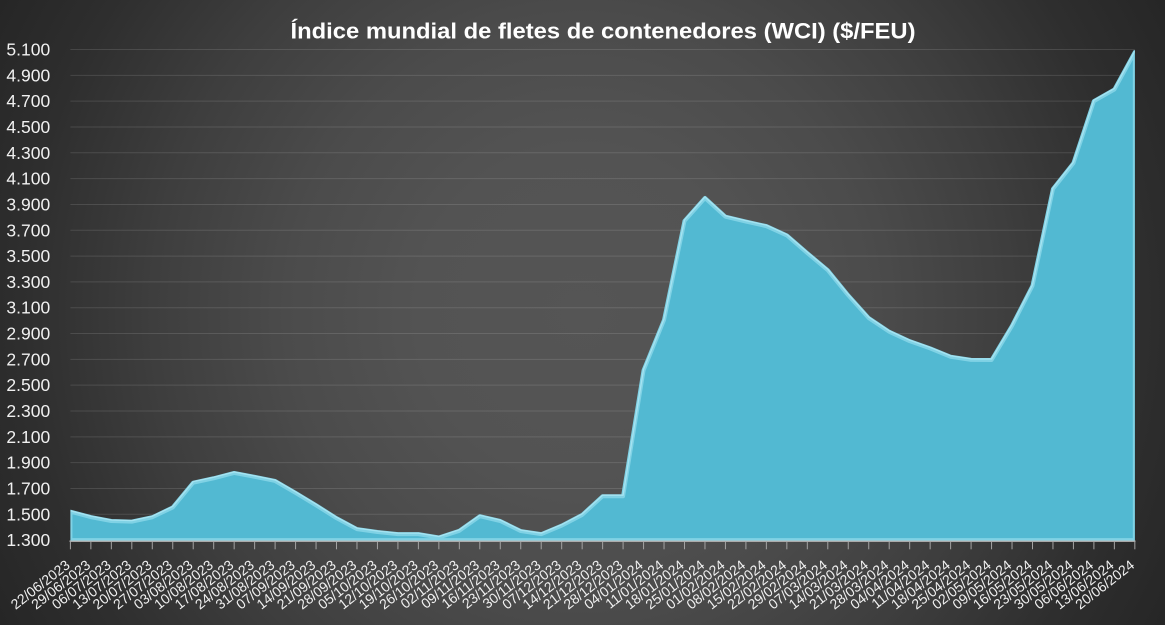 The height and width of the screenshot is (625, 1165). I want to click on svg-text: 4.700, so click(28, 101).